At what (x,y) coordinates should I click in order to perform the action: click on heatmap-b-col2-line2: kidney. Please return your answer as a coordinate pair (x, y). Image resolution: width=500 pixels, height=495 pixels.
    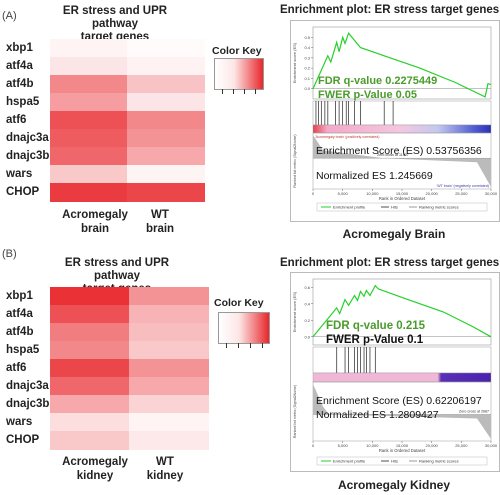
    Looking at the image, I should click on (165, 476).